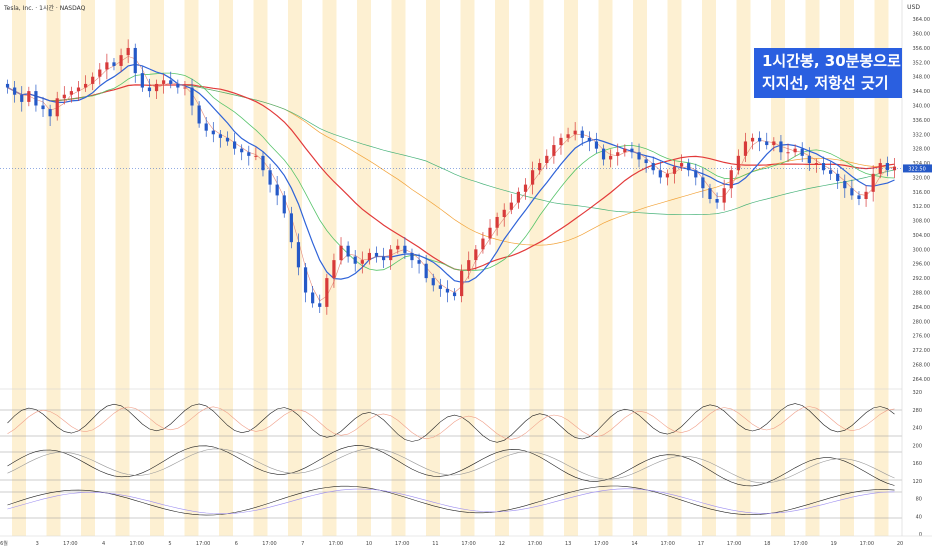 The image size is (932, 554). What do you see at coordinates (922, 322) in the screenshot?
I see `price-tick-label: 280.00` at bounding box center [922, 322].